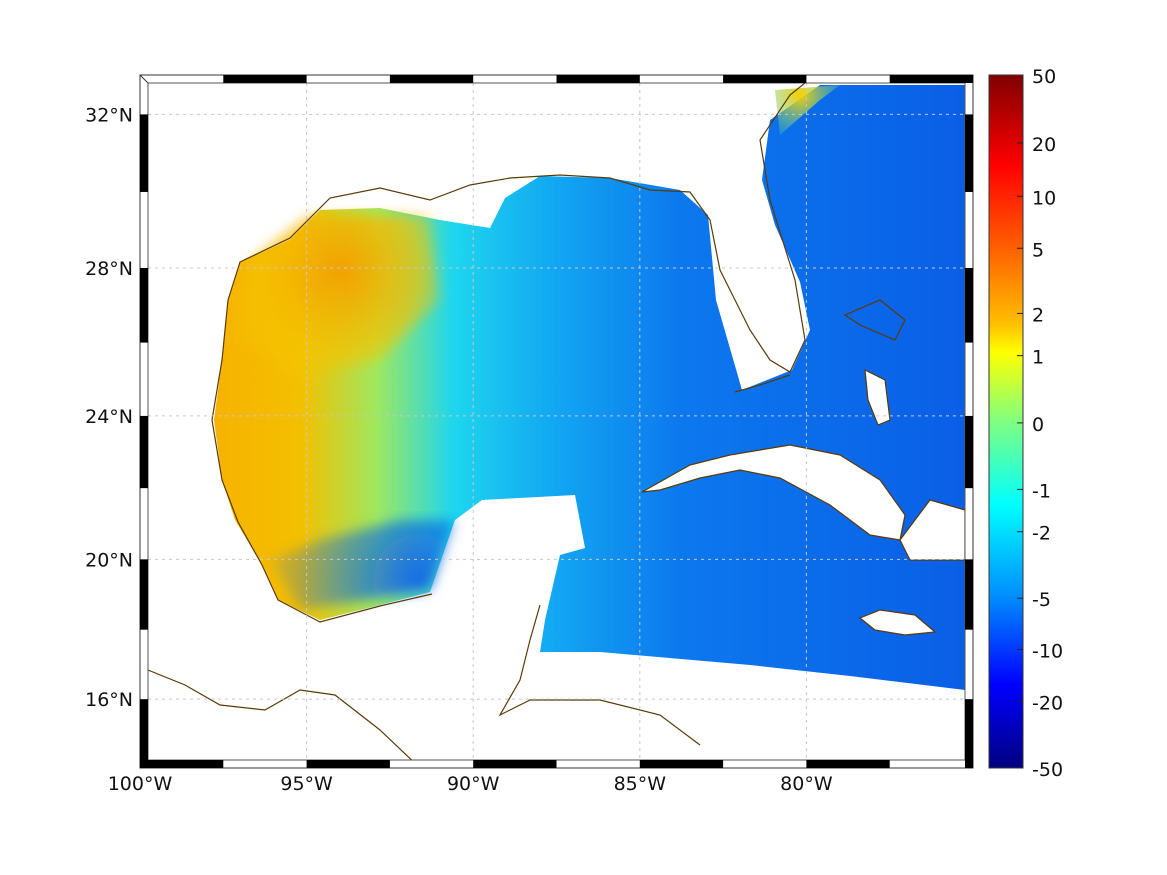 The image size is (1167, 875). What do you see at coordinates (1044, 198) in the screenshot?
I see `colorbar-tick-label: 10` at bounding box center [1044, 198].